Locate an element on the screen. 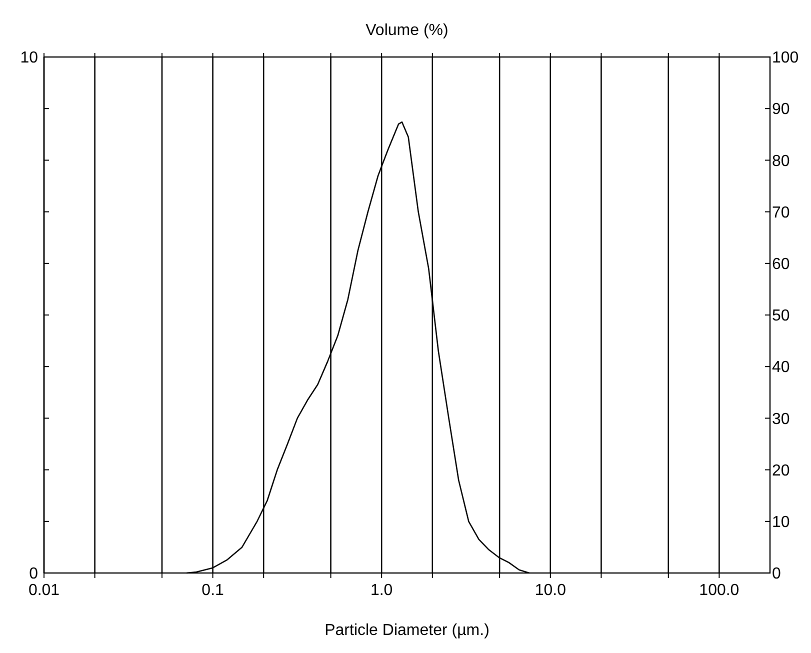  y-axis-title: Volume (%) is located at coordinates (407, 30).